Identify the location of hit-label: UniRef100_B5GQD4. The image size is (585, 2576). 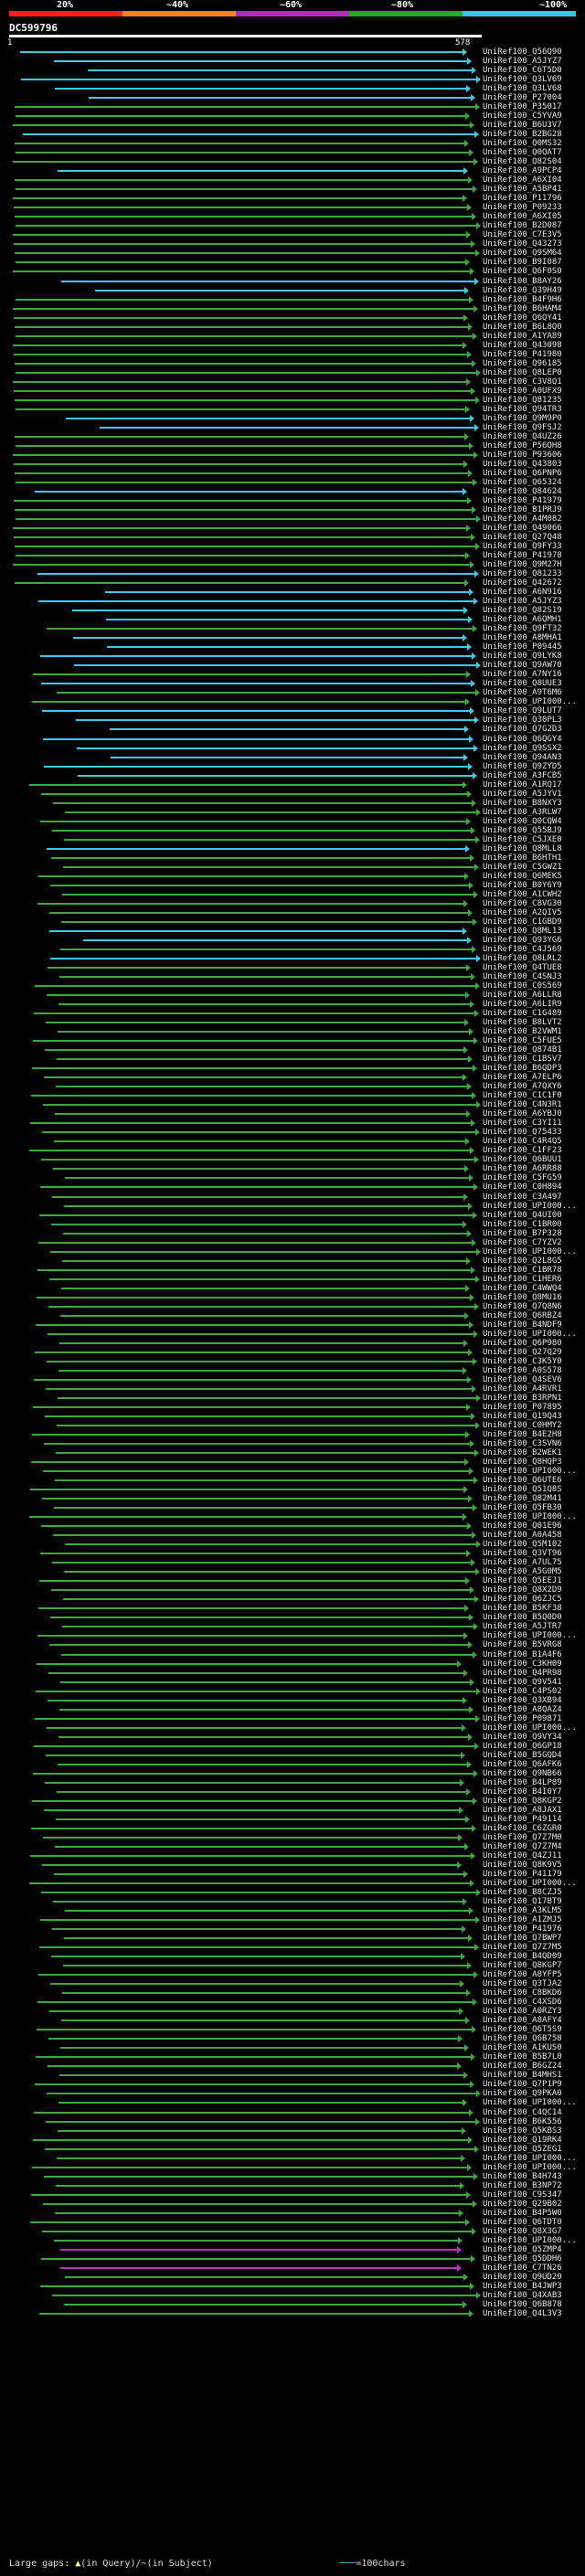
(522, 1755).